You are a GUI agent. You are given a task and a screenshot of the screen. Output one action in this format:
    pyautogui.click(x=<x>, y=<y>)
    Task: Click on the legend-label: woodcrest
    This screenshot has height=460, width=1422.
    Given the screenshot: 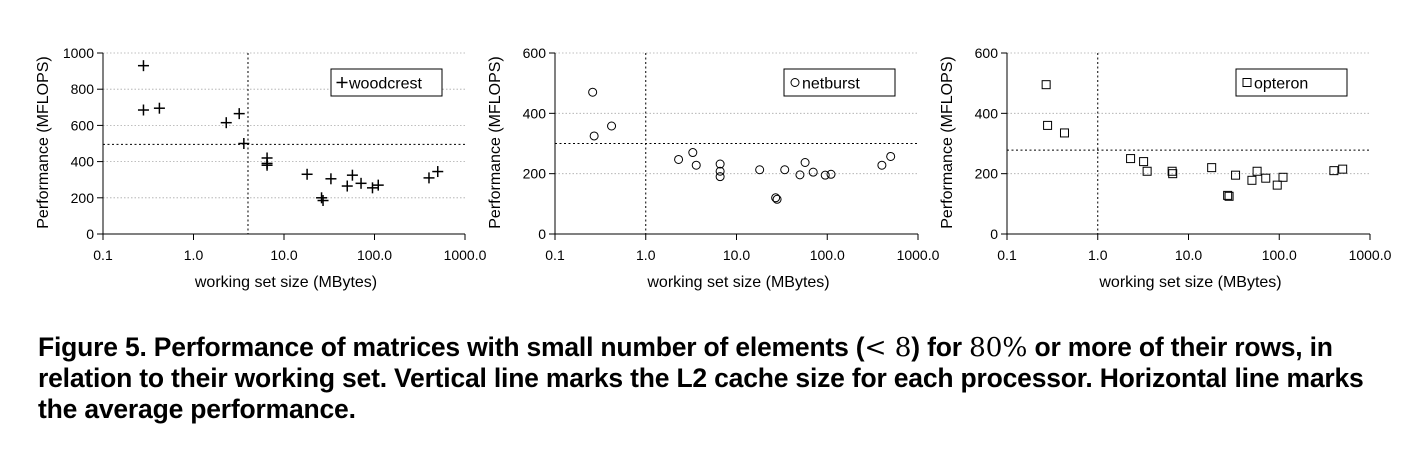 What is the action you would take?
    pyautogui.click(x=385, y=84)
    